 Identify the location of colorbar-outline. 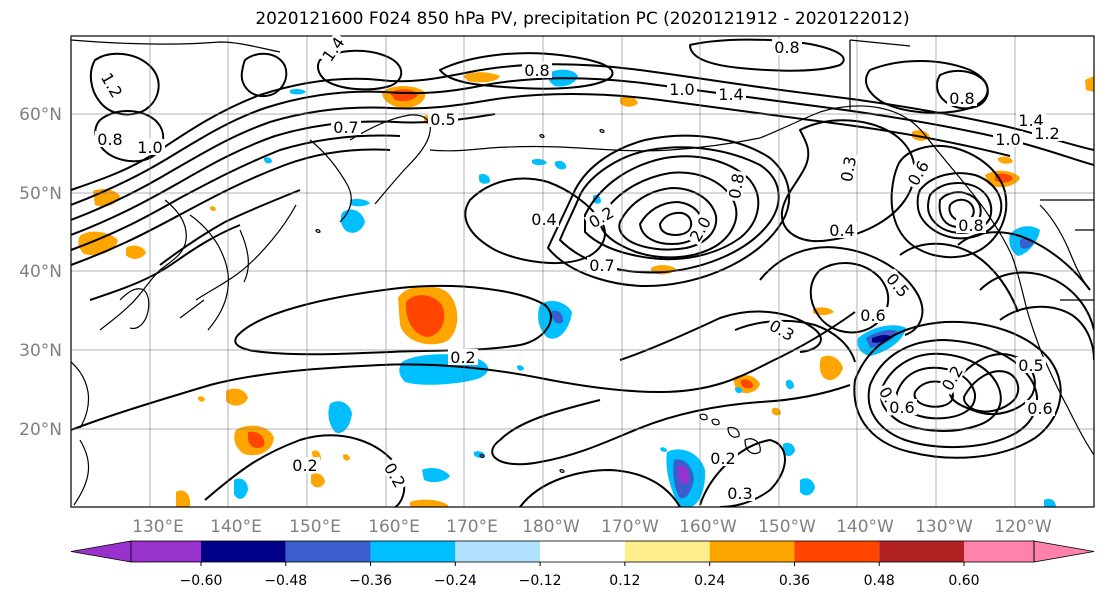
(582, 551).